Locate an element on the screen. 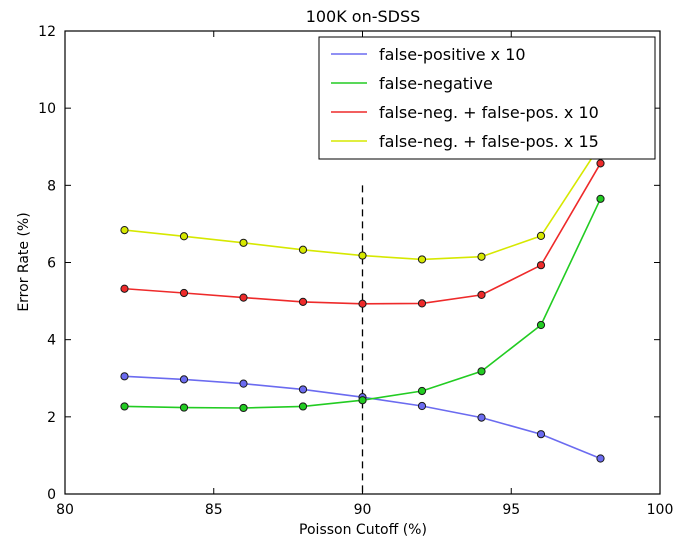 Image resolution: width=691 pixels, height=542 pixels. x-tick-label-0: 80 is located at coordinates (65, 510).